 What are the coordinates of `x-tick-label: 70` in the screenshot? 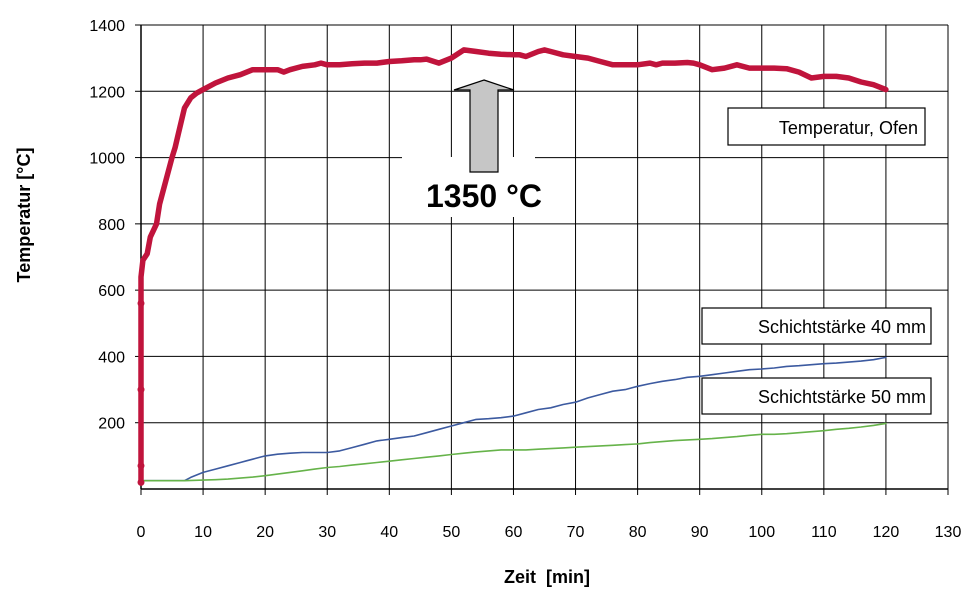 It's located at (576, 532).